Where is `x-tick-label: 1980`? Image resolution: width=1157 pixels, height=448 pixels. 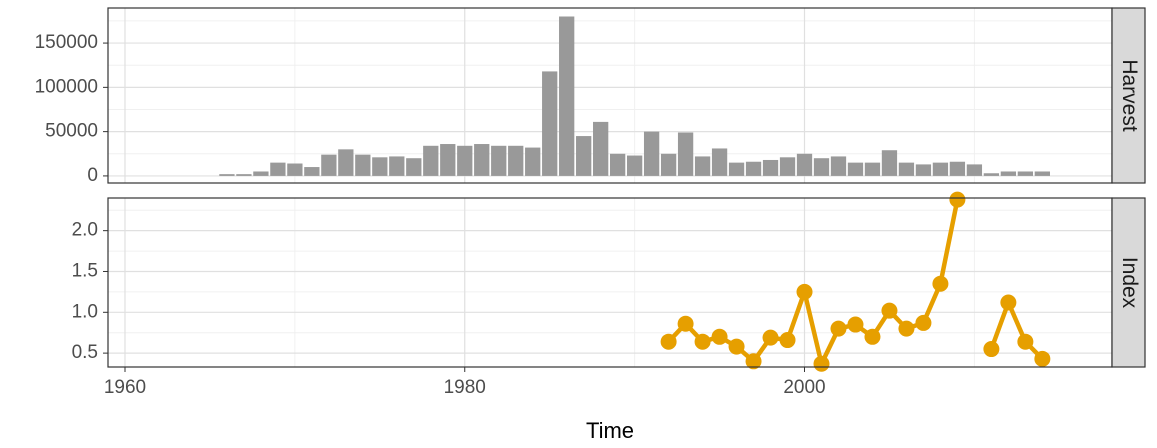 x-tick-label: 1980 is located at coordinates (465, 387).